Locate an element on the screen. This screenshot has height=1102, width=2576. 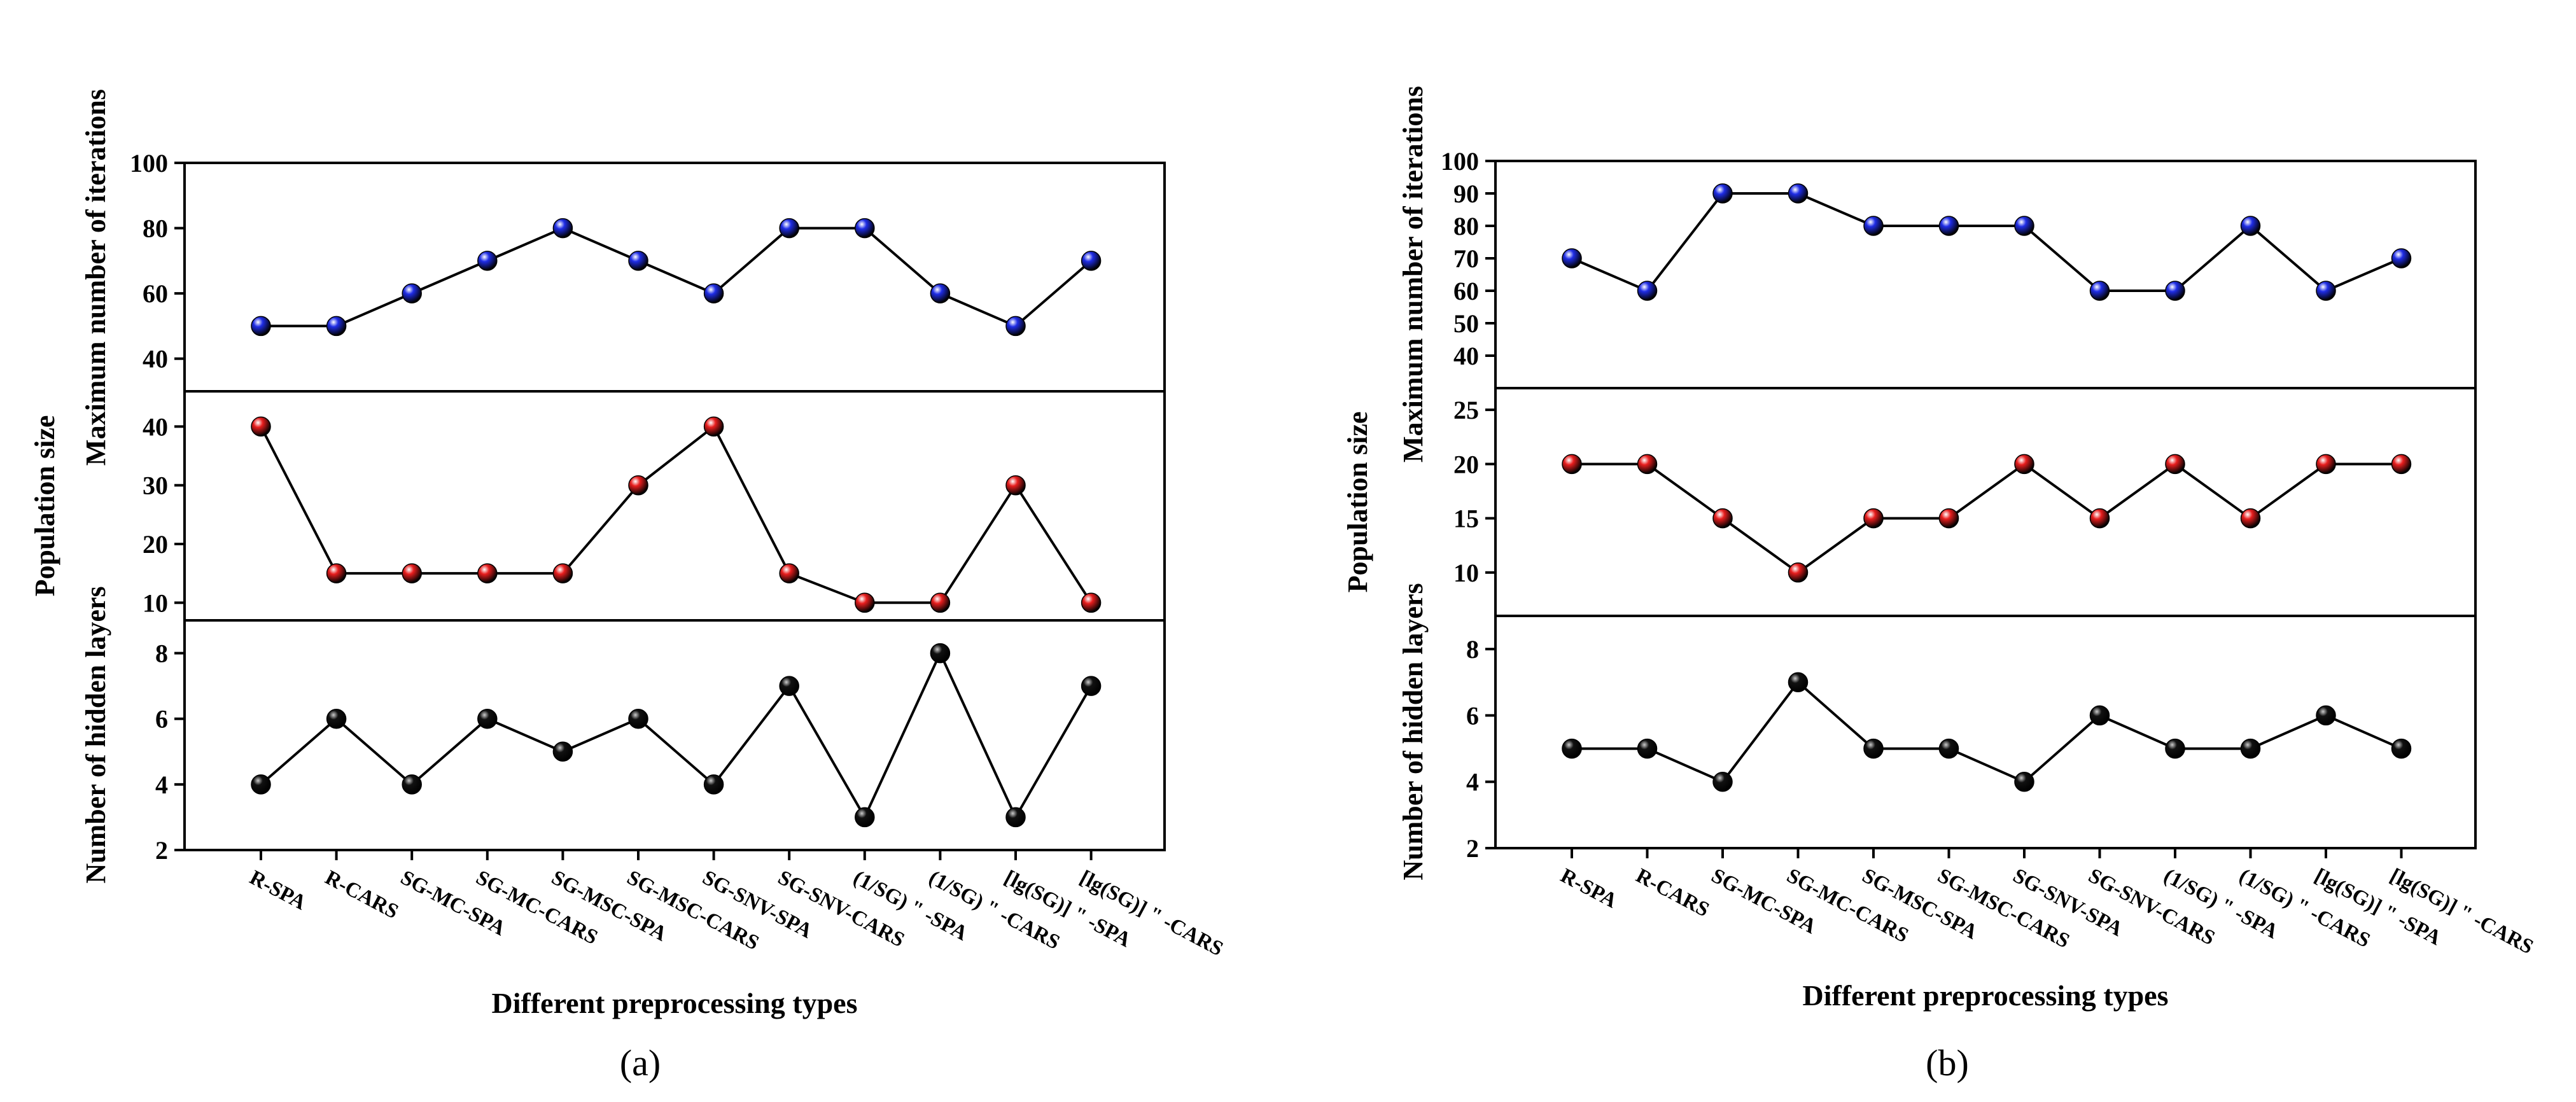
panel-a-subplot-iterations: 40 60 80 100 is located at coordinates (616, 261).